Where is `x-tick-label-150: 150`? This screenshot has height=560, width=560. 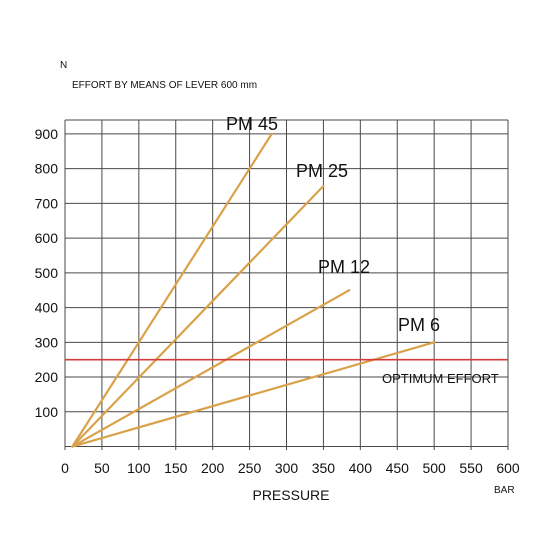 x-tick-label-150: 150 is located at coordinates (176, 468).